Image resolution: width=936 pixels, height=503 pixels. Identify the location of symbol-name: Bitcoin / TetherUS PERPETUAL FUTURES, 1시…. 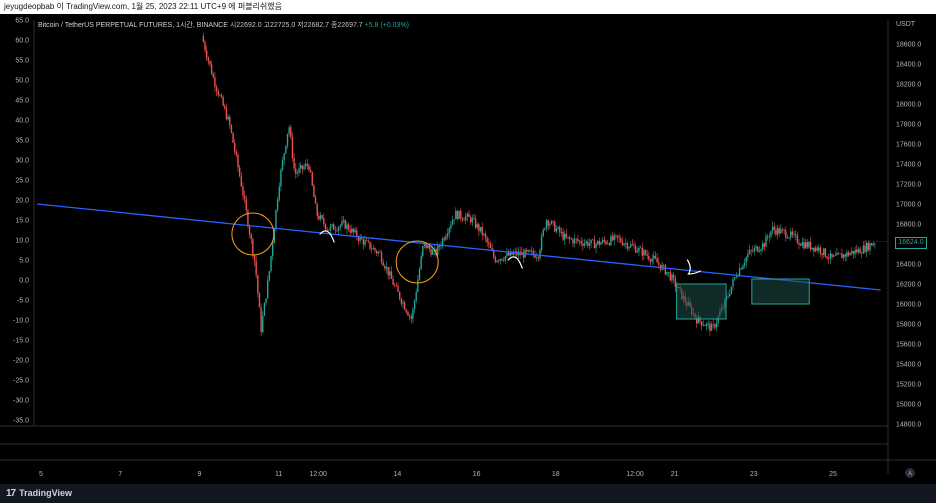
(133, 25).